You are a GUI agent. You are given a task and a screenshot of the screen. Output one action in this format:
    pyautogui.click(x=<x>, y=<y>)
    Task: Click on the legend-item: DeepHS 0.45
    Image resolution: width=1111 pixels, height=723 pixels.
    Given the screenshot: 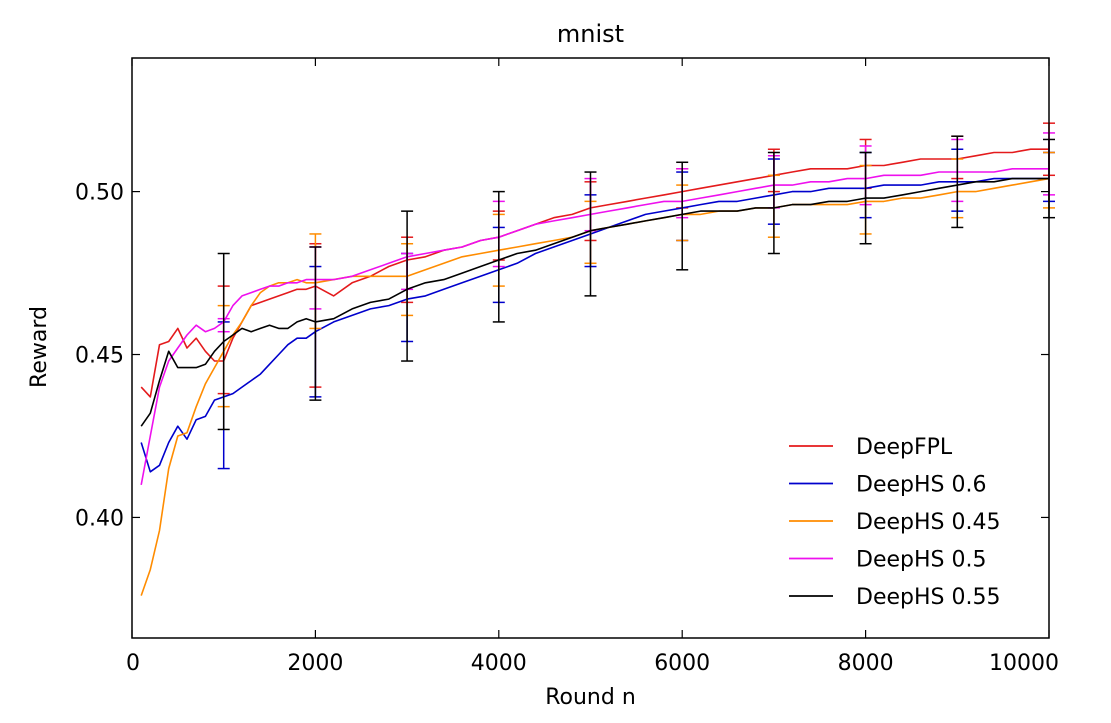 What is the action you would take?
    pyautogui.click(x=894, y=522)
    